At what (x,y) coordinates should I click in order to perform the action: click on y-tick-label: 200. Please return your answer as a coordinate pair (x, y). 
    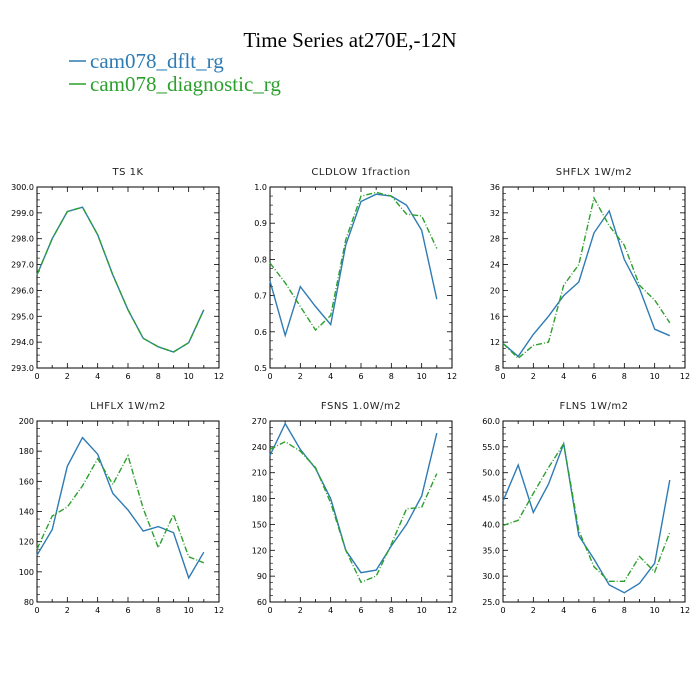
    Looking at the image, I should click on (26, 421).